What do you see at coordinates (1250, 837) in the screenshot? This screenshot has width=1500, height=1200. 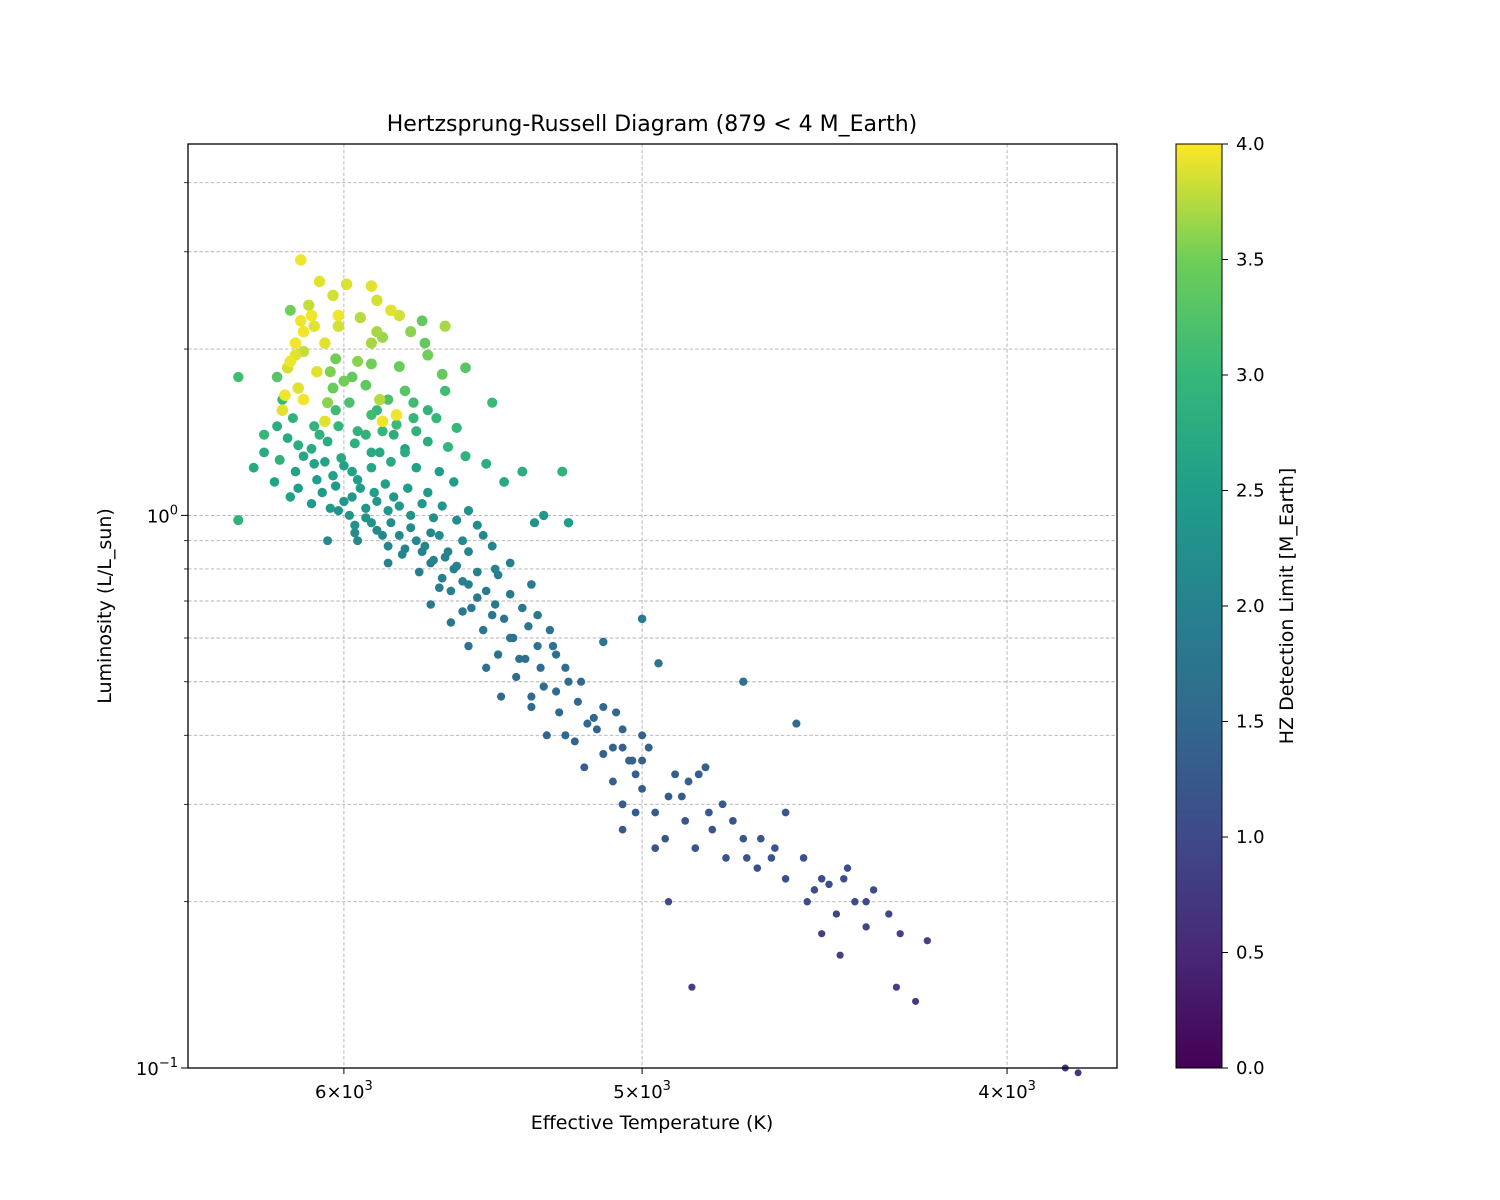 I see `colorbar-tick-label: 1.0` at bounding box center [1250, 837].